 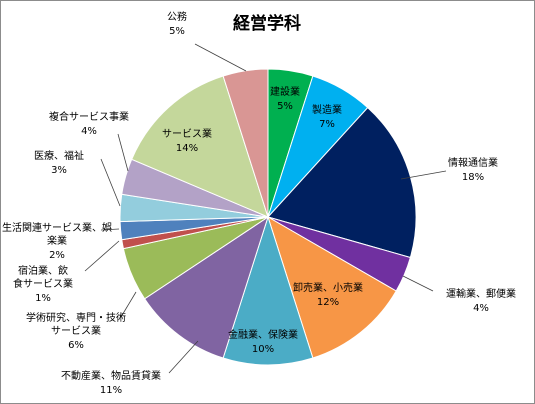 What do you see at coordinates (328, 294) in the screenshot?
I see `slice-label: 卸売業、小売業 12%` at bounding box center [328, 294].